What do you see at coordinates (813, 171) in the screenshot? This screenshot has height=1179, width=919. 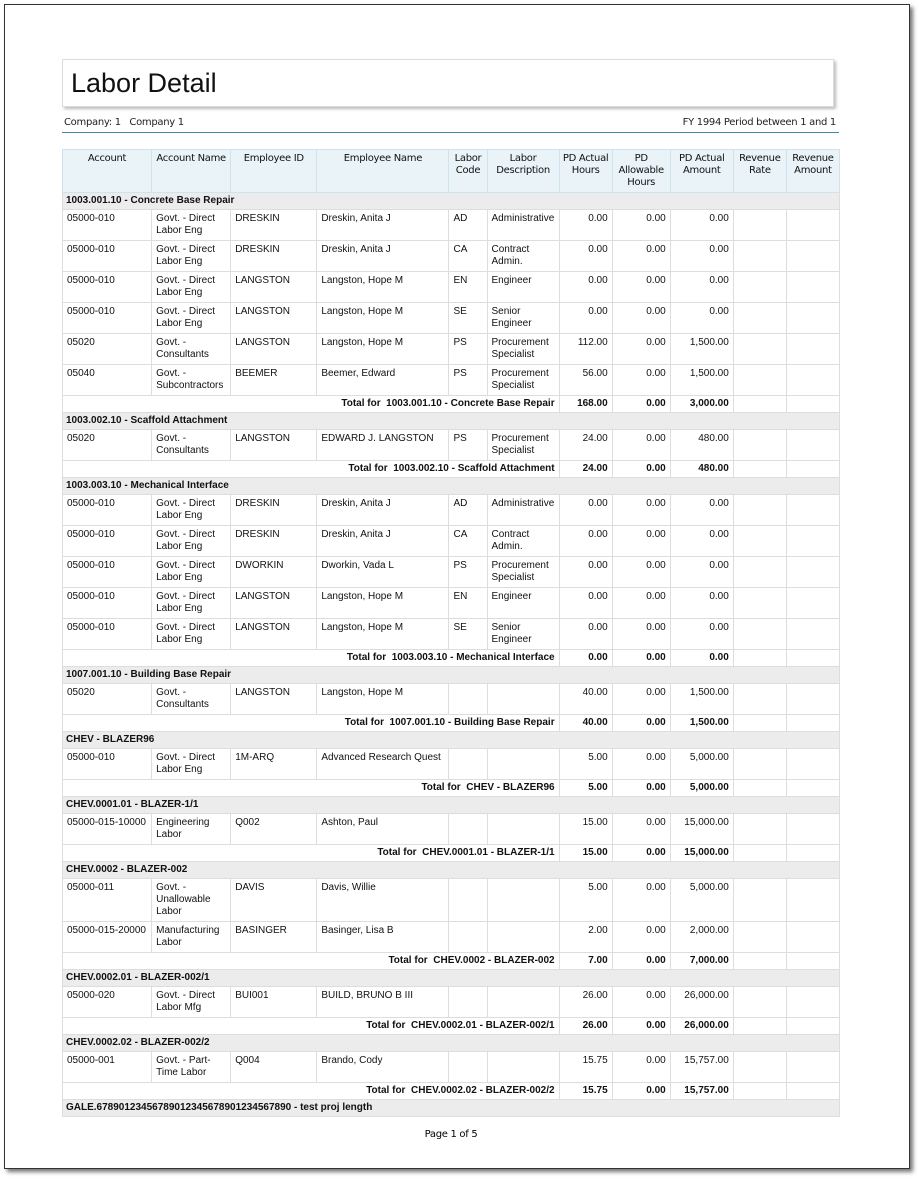 I see `column-header: Revenue Amount` at bounding box center [813, 171].